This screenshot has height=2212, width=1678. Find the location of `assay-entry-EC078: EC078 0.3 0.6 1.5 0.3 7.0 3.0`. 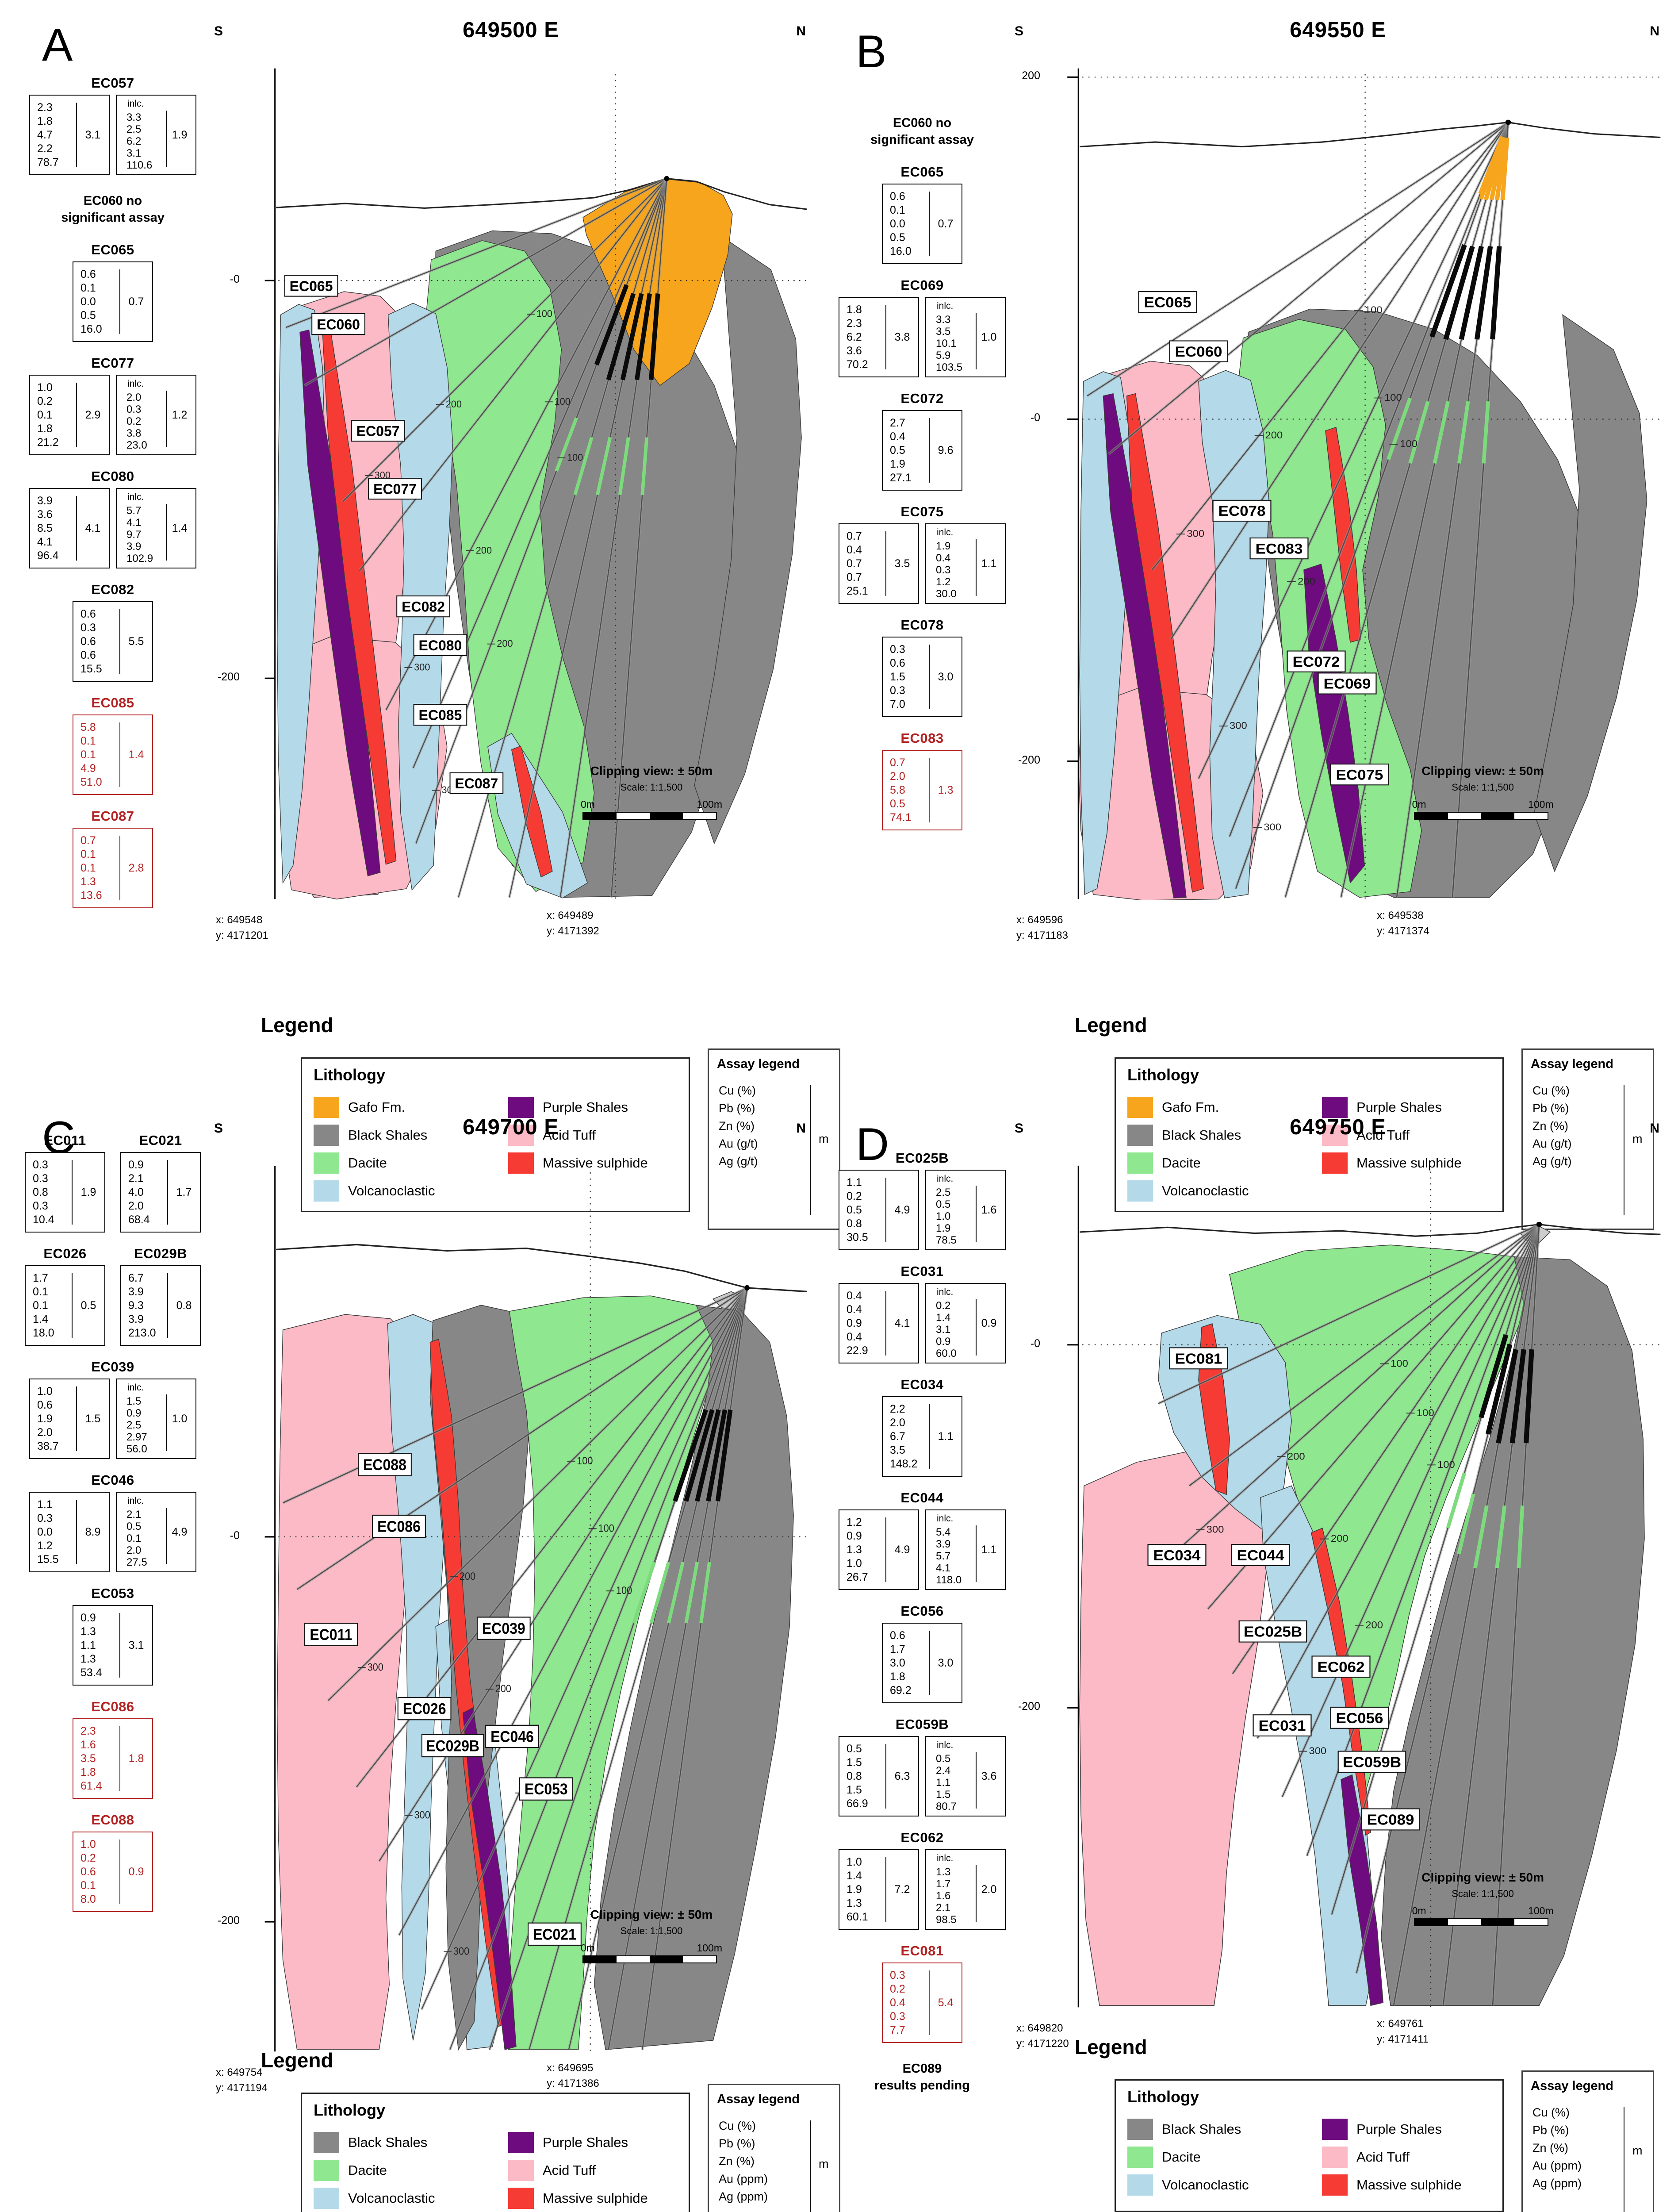

assay-entry-EC078: EC078 0.3 0.6 1.5 0.3 7.0 3.0 is located at coordinates (922, 668).